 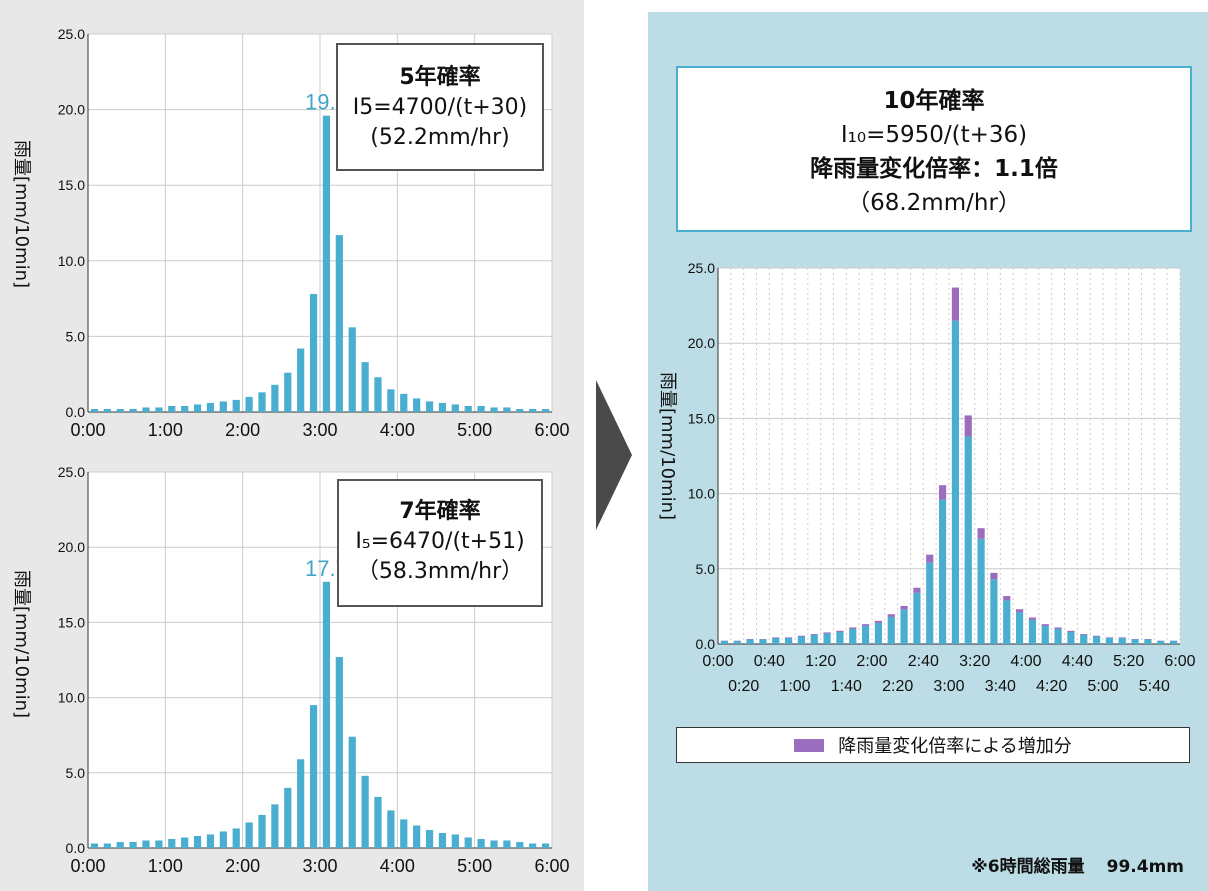 I want to click on x-tick-label: 2:20, so click(x=897, y=686).